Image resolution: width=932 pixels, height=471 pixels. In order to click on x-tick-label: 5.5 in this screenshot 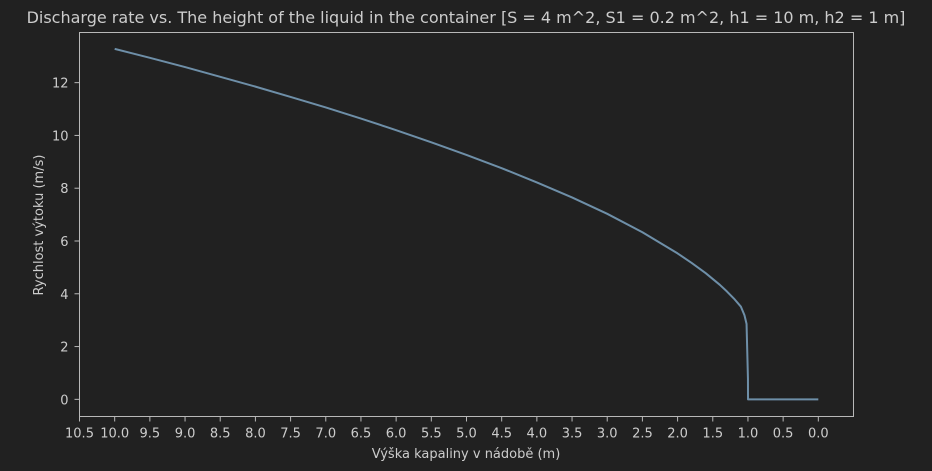, I will do `click(431, 434)`.